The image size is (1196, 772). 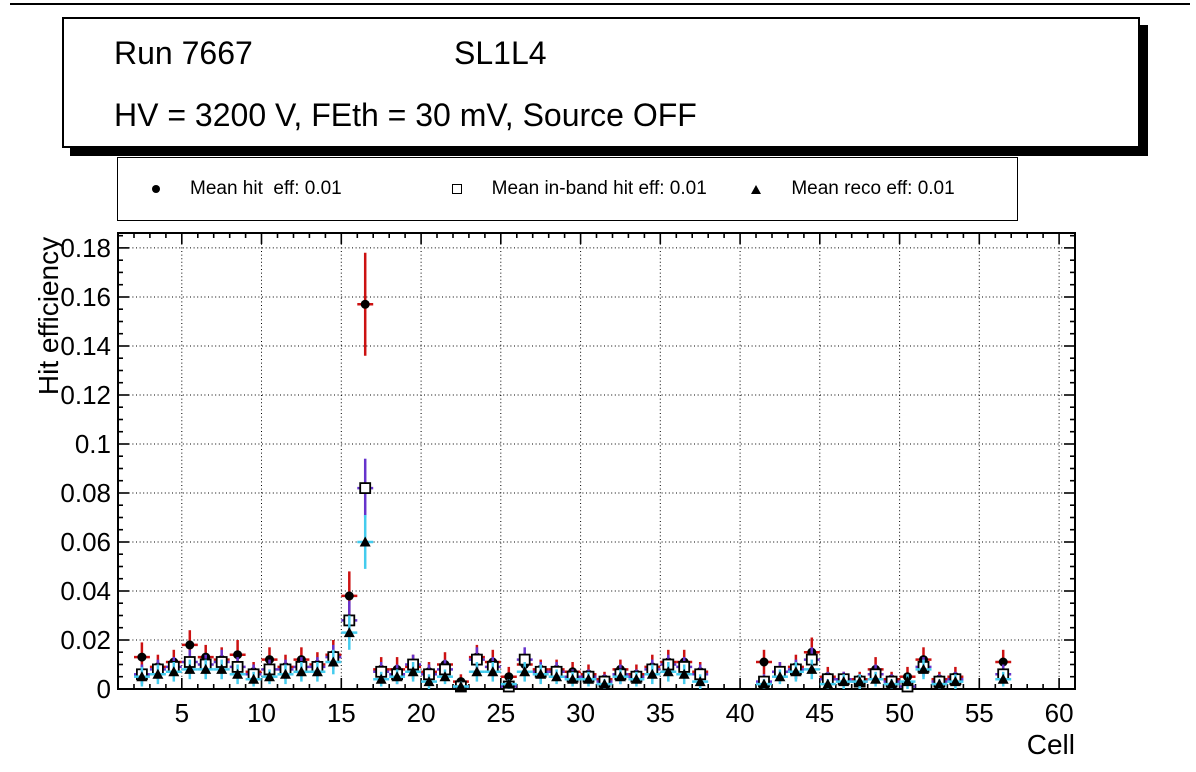 I want to click on legend-label-reco-eff: Mean reco eff: 0.01, so click(x=873, y=188).